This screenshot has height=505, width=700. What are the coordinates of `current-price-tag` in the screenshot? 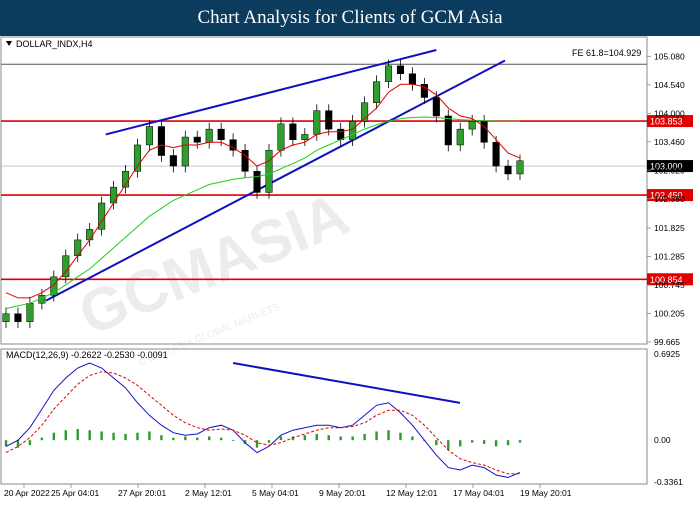 It's located at (670, 166).